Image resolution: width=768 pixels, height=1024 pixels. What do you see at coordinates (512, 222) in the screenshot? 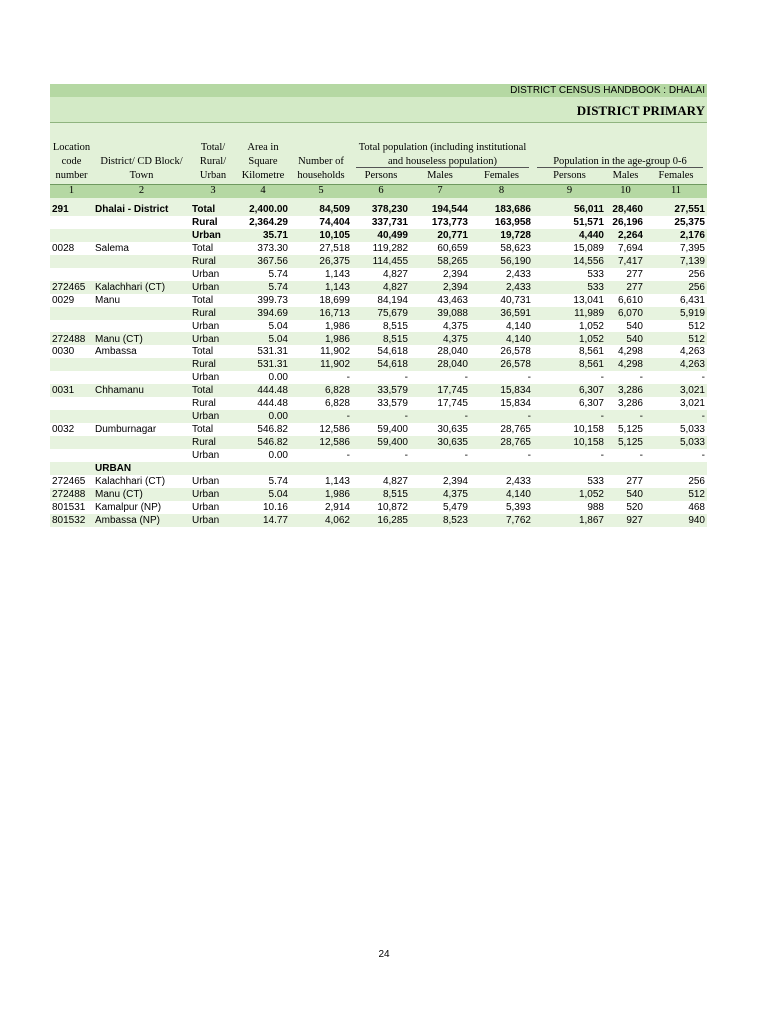
I see `cell-value: 163,958` at bounding box center [512, 222].